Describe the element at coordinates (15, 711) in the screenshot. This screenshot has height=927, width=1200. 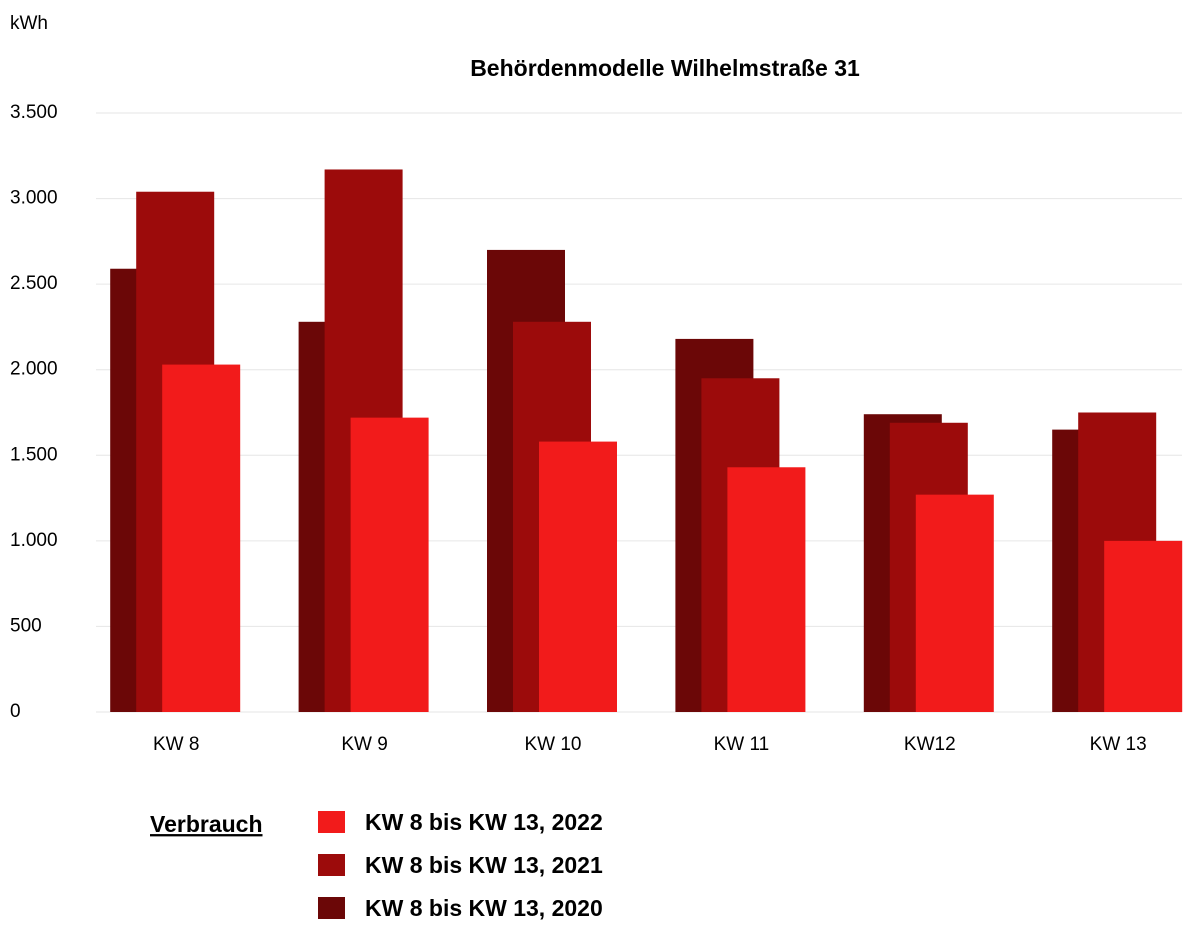
I see `y-tick-label: 0` at that location.